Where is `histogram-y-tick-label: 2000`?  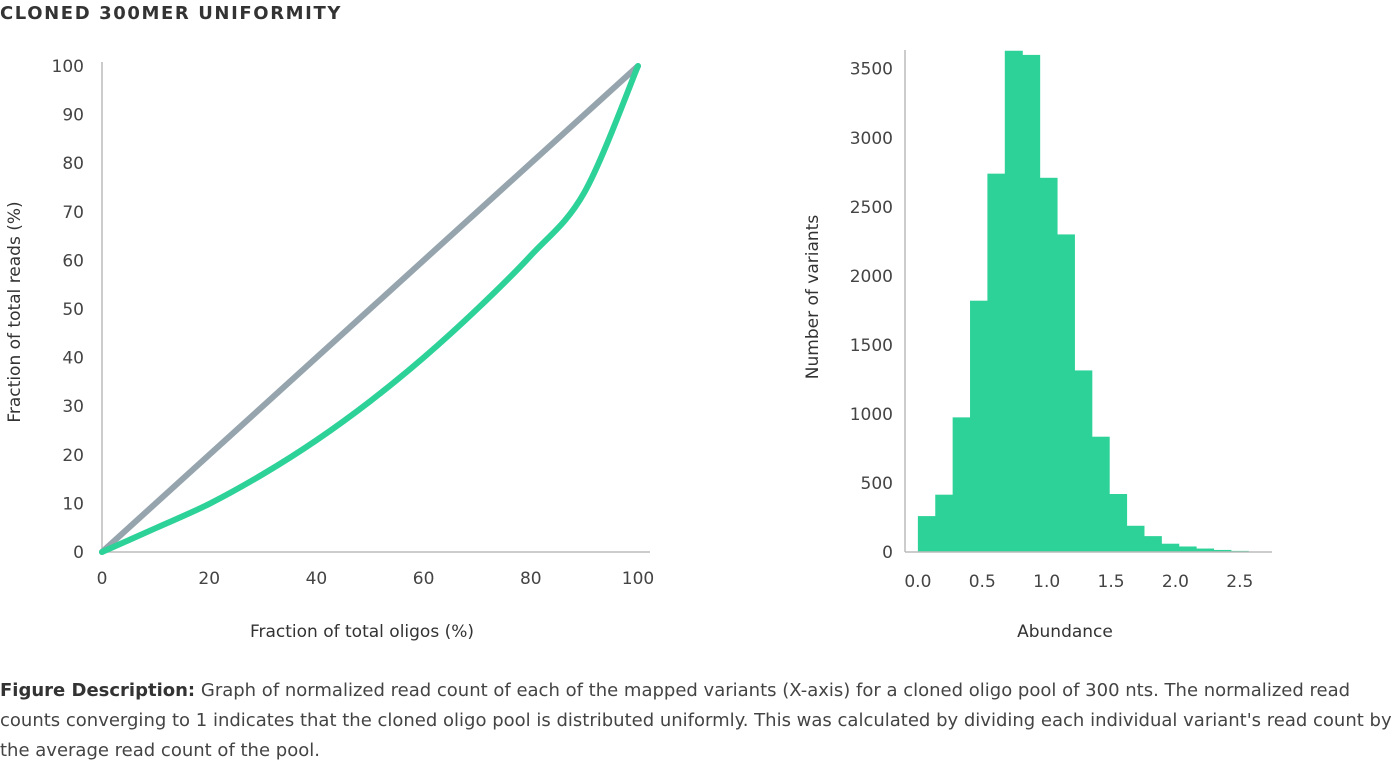
histogram-y-tick-label: 2000 is located at coordinates (871, 277).